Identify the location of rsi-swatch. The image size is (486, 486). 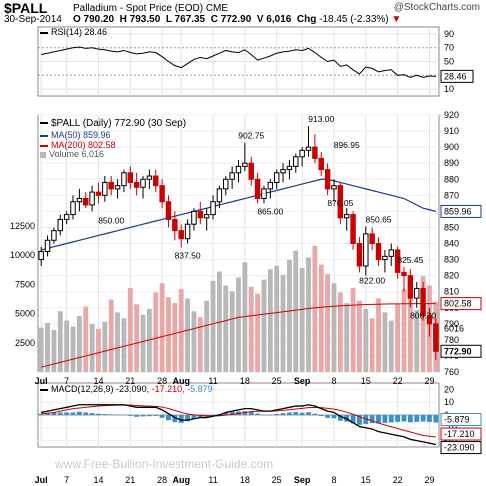
(44, 32).